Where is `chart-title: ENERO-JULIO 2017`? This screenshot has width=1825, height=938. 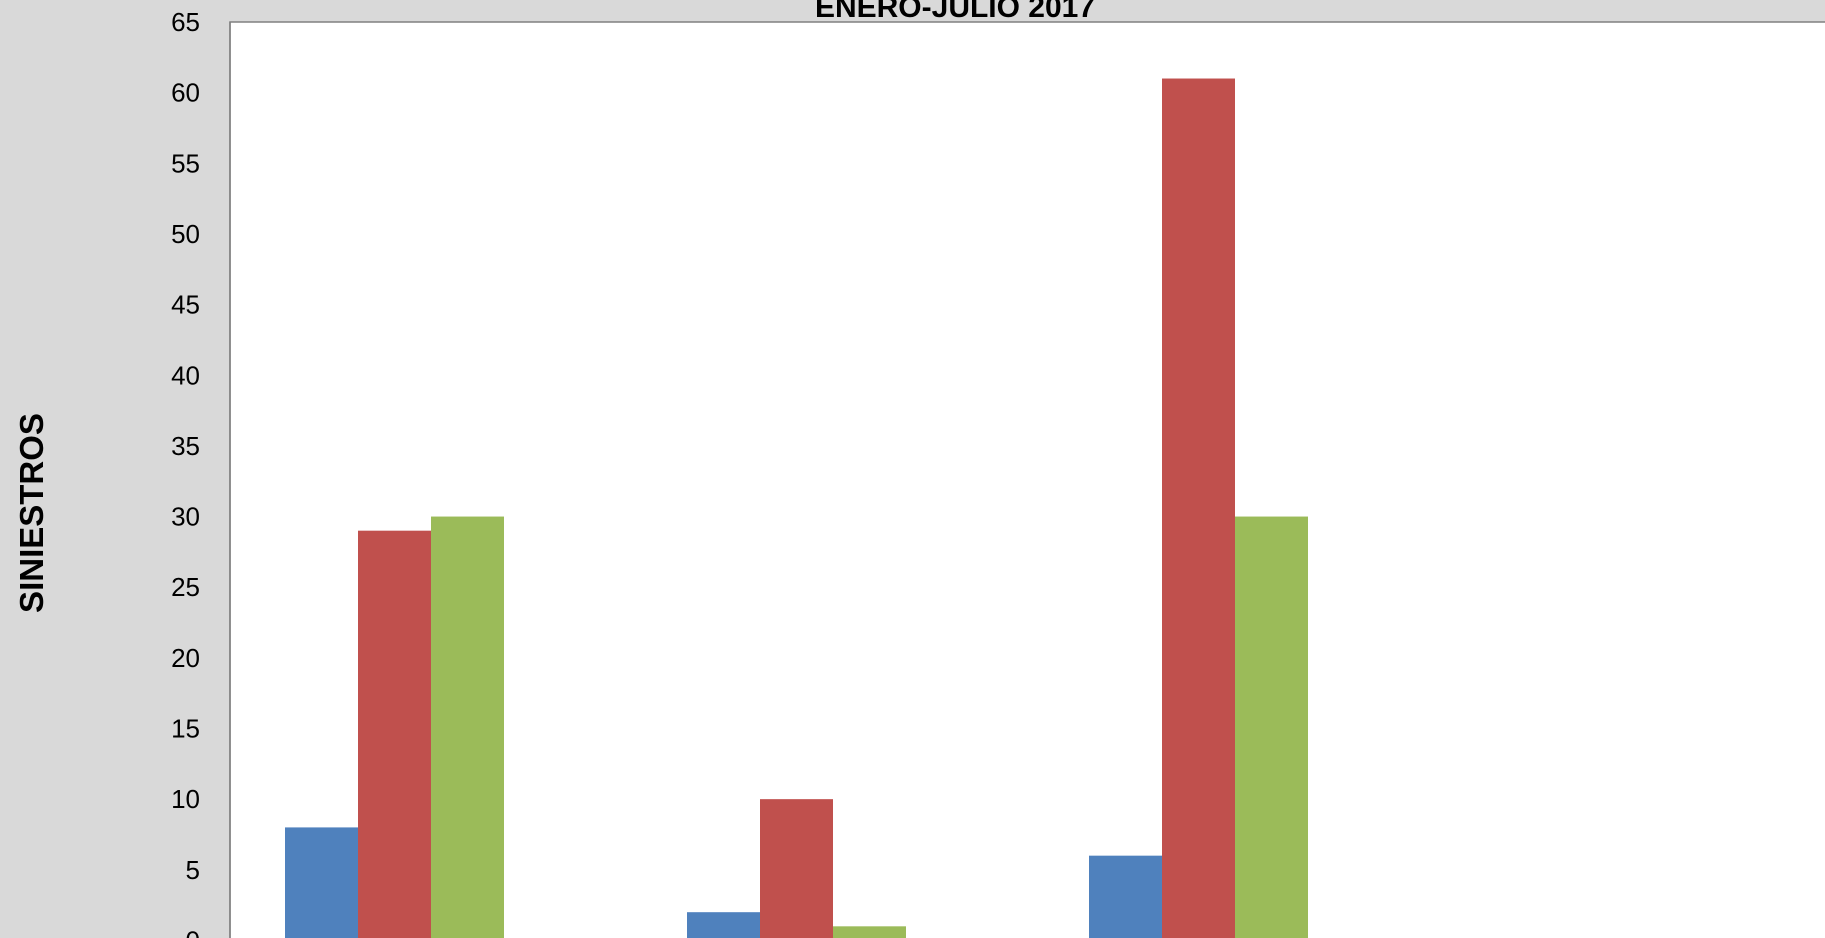 chart-title: ENERO-JULIO 2017 is located at coordinates (955, 12).